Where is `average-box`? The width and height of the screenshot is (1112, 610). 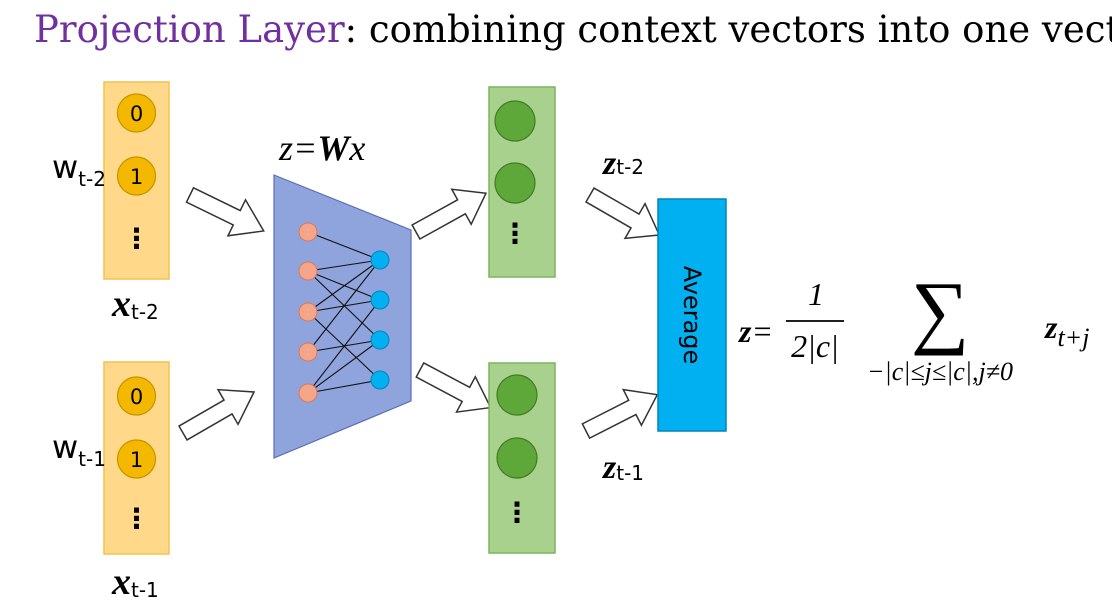
average-box is located at coordinates (692, 315).